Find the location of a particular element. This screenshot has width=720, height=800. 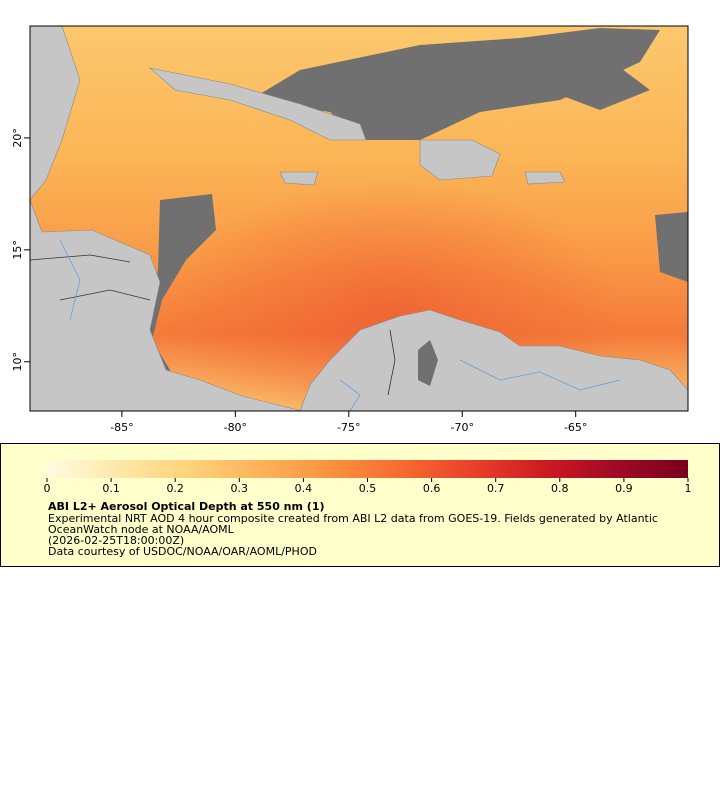

colorbar-tick-label: 0.9 is located at coordinates (624, 488).